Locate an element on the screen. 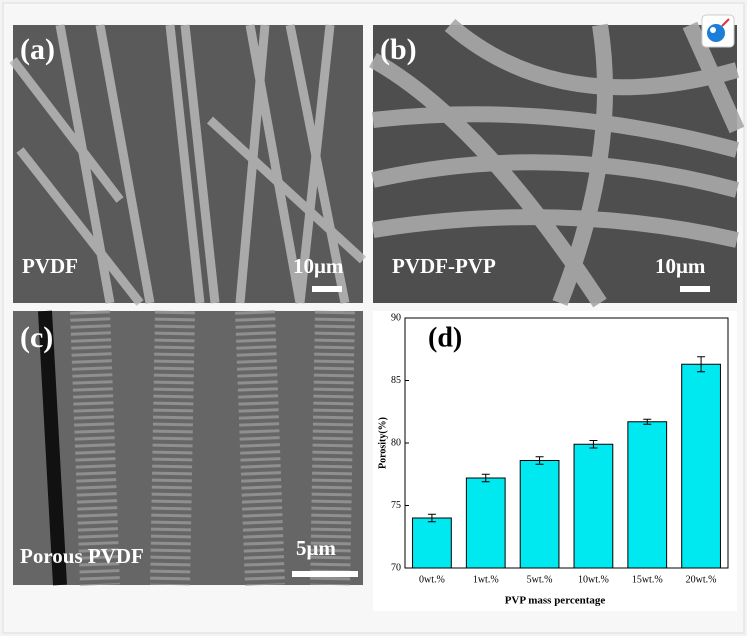  panel-caption: Porous PVDF is located at coordinates (82, 556).